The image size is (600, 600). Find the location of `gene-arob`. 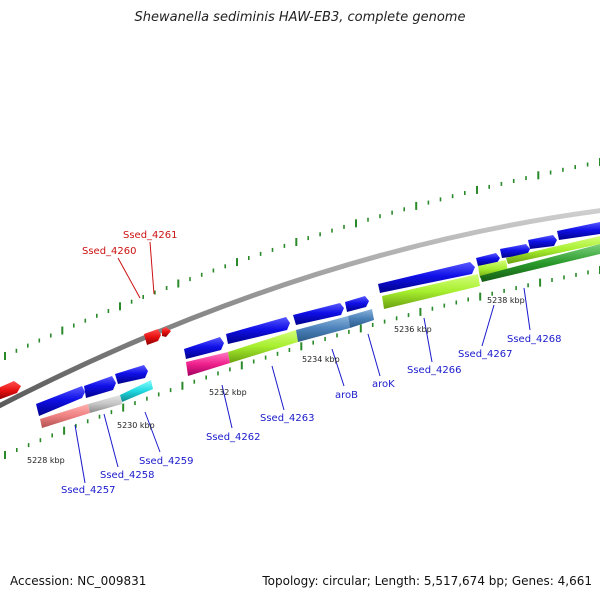

gene-arob is located at coordinates (318, 314).